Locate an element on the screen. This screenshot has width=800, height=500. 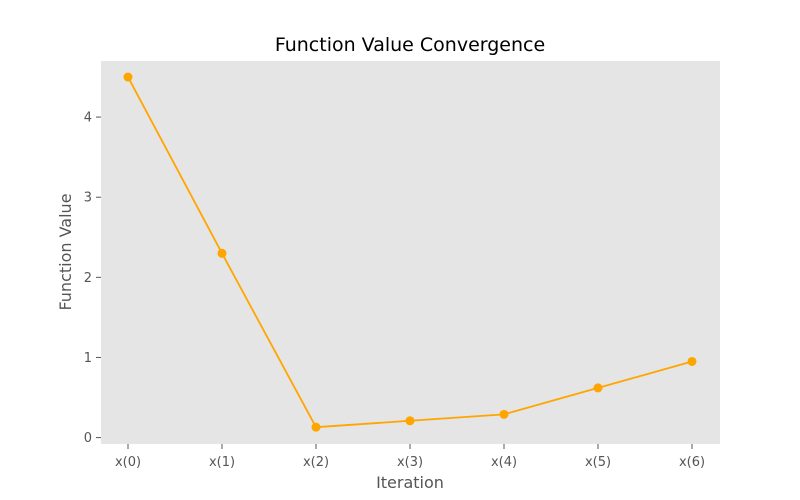
y-tick-label: 2 is located at coordinates (88, 278).